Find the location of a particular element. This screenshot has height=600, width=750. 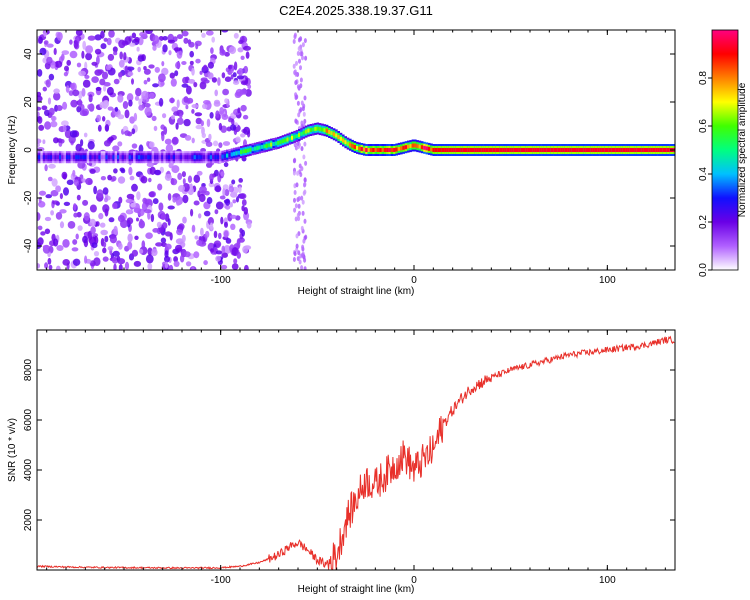

snr-x-label: Height of straight line (km) is located at coordinates (356, 589).